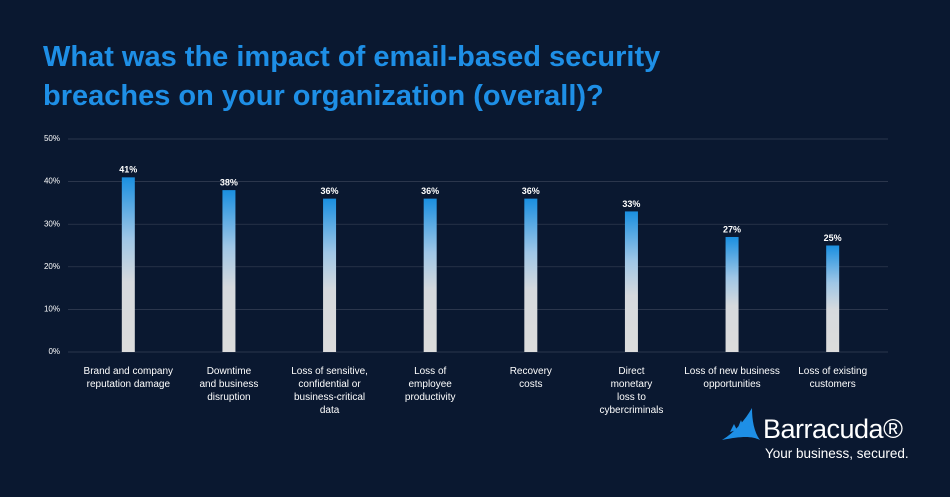 This screenshot has width=950, height=497. Describe the element at coordinates (833, 378) in the screenshot. I see `x-tick-label: Loss of existing customers` at that location.